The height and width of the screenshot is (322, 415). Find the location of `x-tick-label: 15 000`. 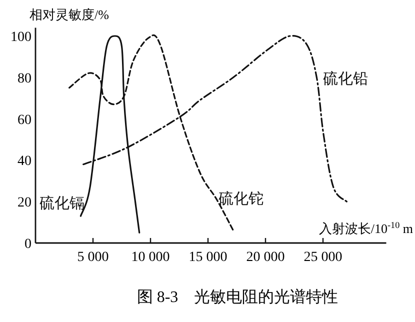

x-tick-label: 15 000 is located at coordinates (208, 257).